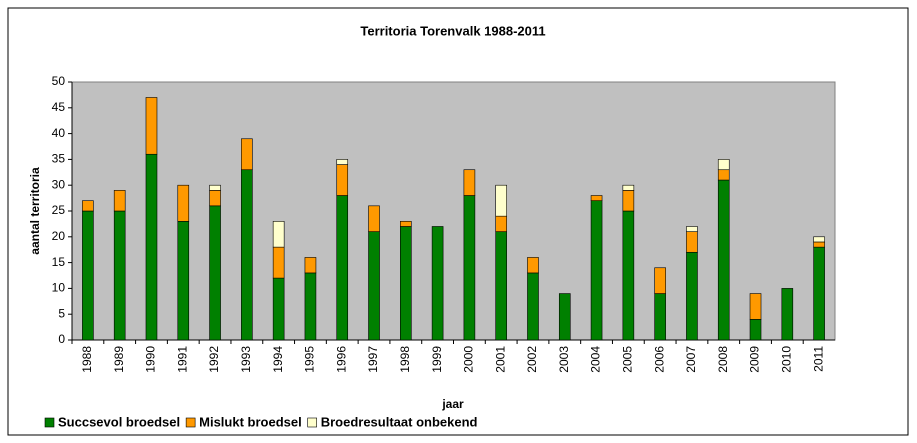 The height and width of the screenshot is (443, 917). Describe the element at coordinates (59, 210) in the screenshot. I see `y-tick-label: 25` at that location.